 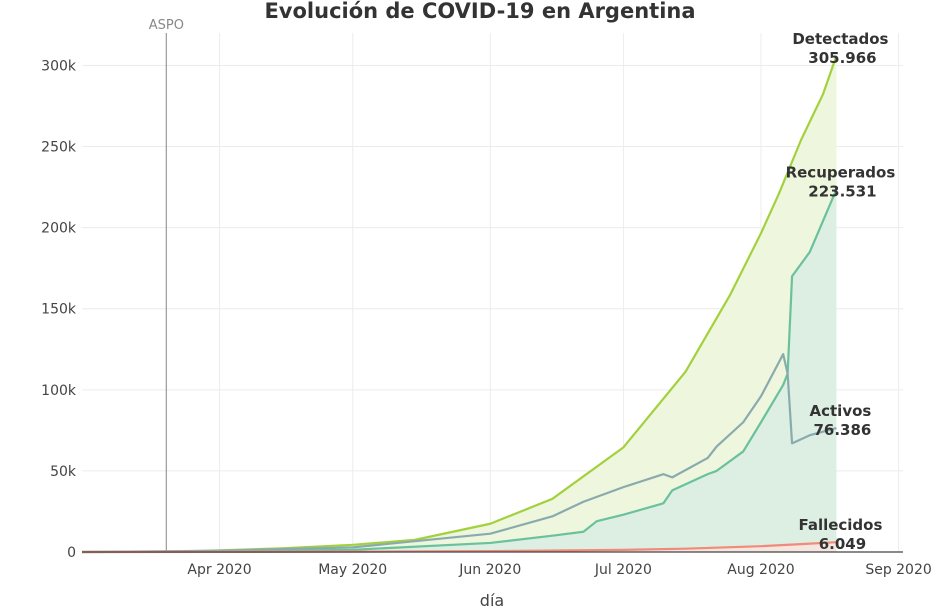 I want to click on series-name-label: Activos, so click(x=841, y=411).